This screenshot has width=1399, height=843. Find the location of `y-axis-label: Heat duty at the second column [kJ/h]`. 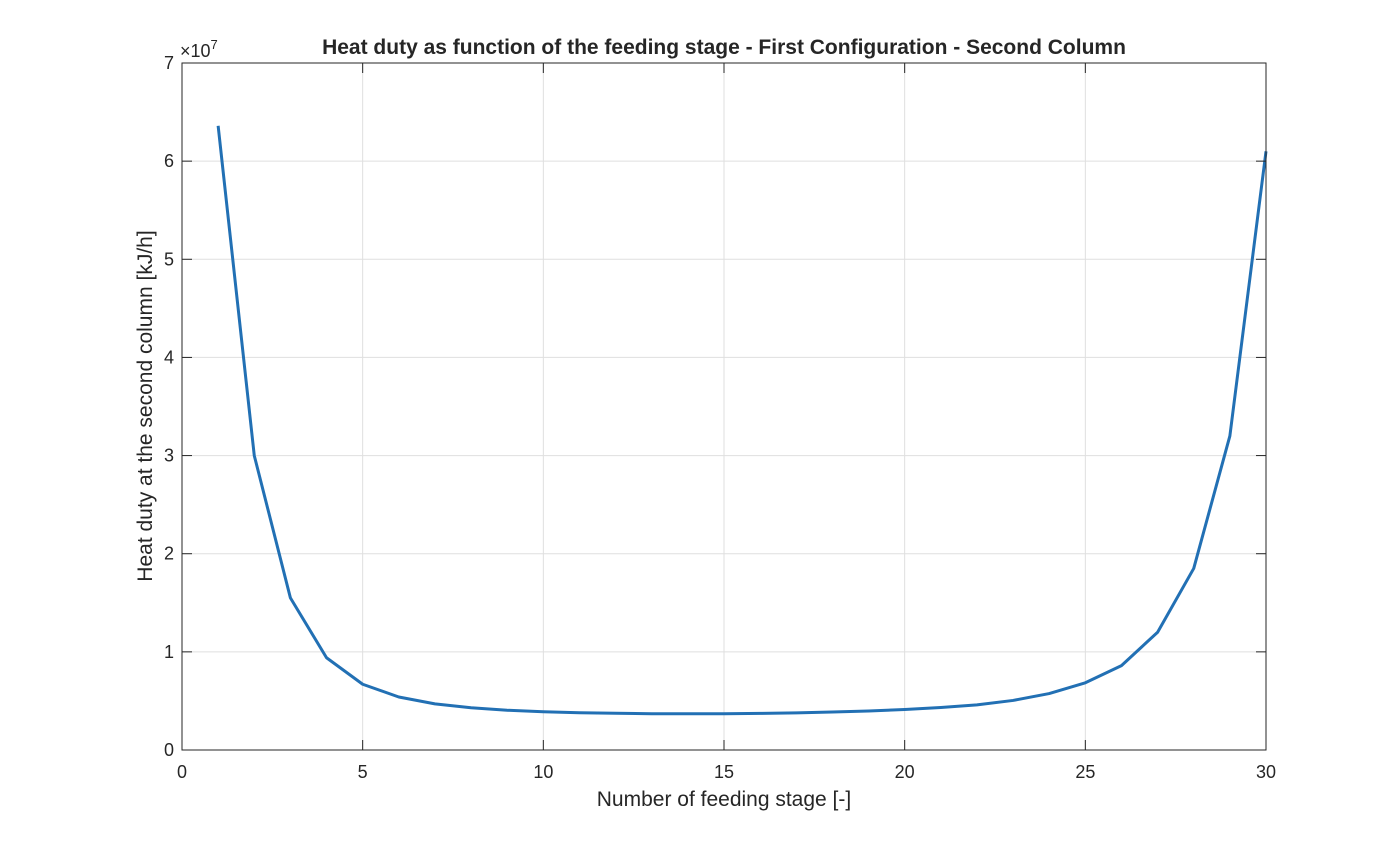

y-axis-label: Heat duty at the second column [kJ/h] is located at coordinates (145, 405).